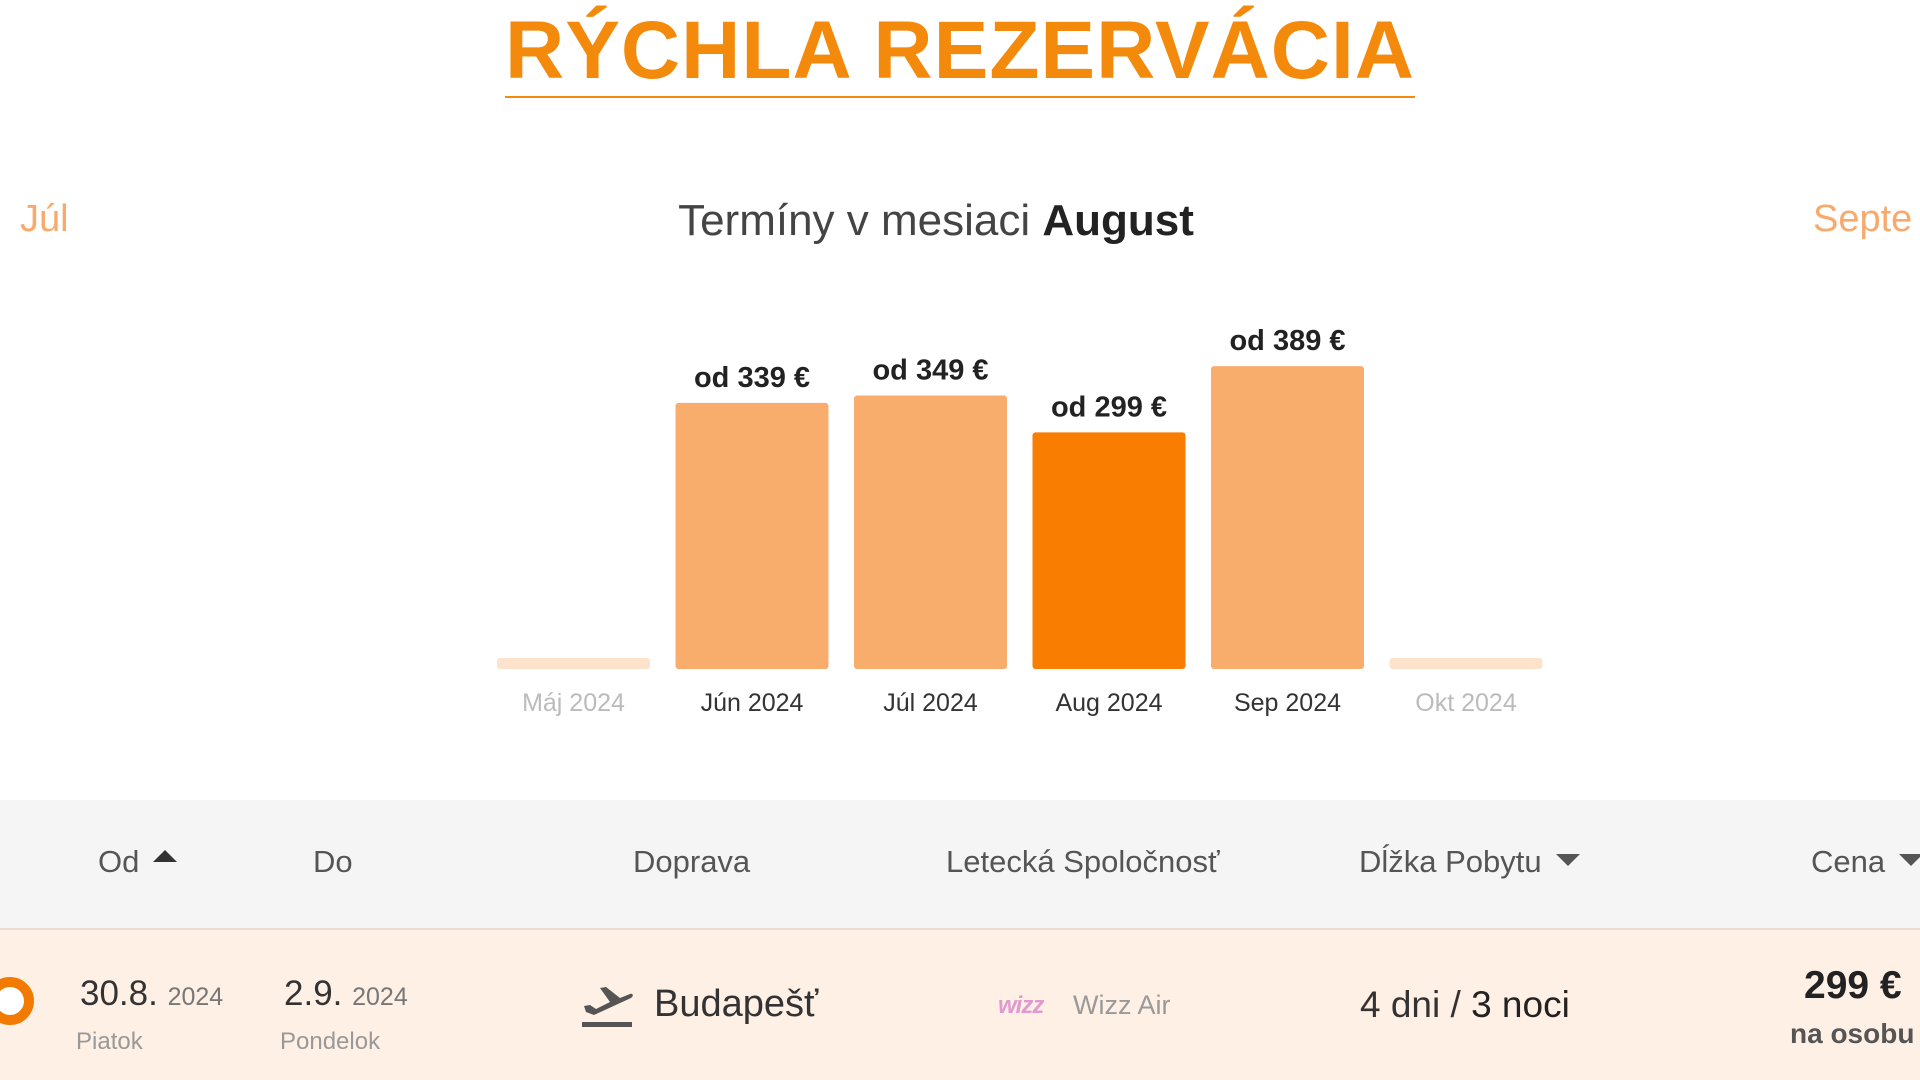 Image resolution: width=1920 pixels, height=1080 pixels. What do you see at coordinates (930, 371) in the screenshot?
I see `bar-value-label: od 349 €` at bounding box center [930, 371].